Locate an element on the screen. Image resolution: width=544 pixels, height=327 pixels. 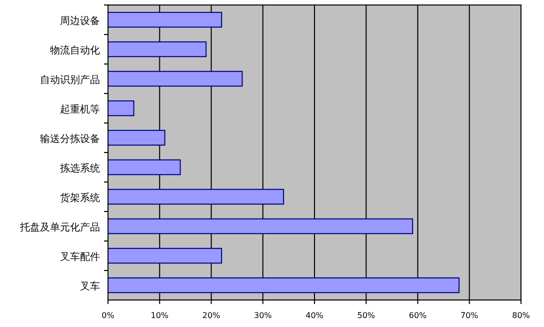
x-tick-label: 30% is located at coordinates (263, 315).